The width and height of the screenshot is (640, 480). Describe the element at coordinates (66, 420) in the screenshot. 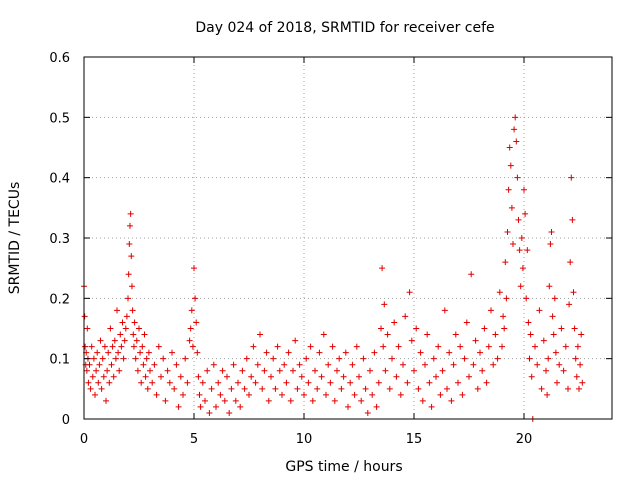

I see `y-tick-label: 0` at that location.